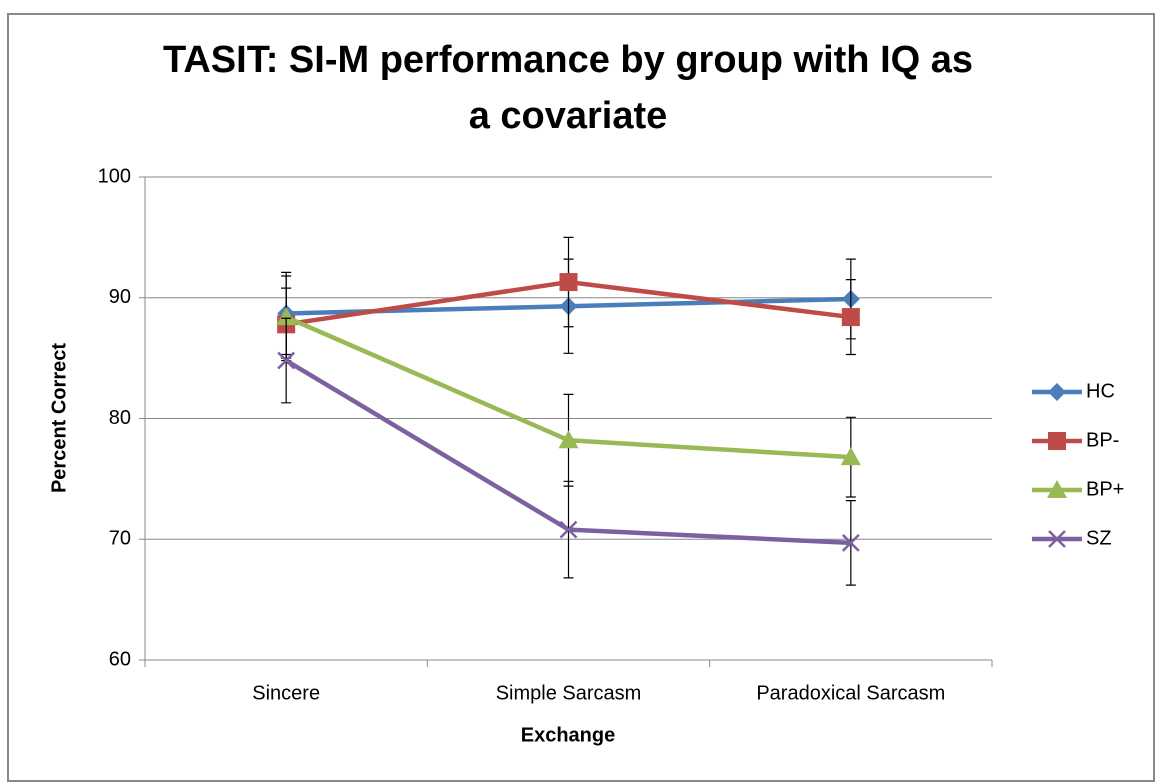 The height and width of the screenshot is (782, 1155). What do you see at coordinates (1099, 538) in the screenshot?
I see `legend-label: SZ` at bounding box center [1099, 538].